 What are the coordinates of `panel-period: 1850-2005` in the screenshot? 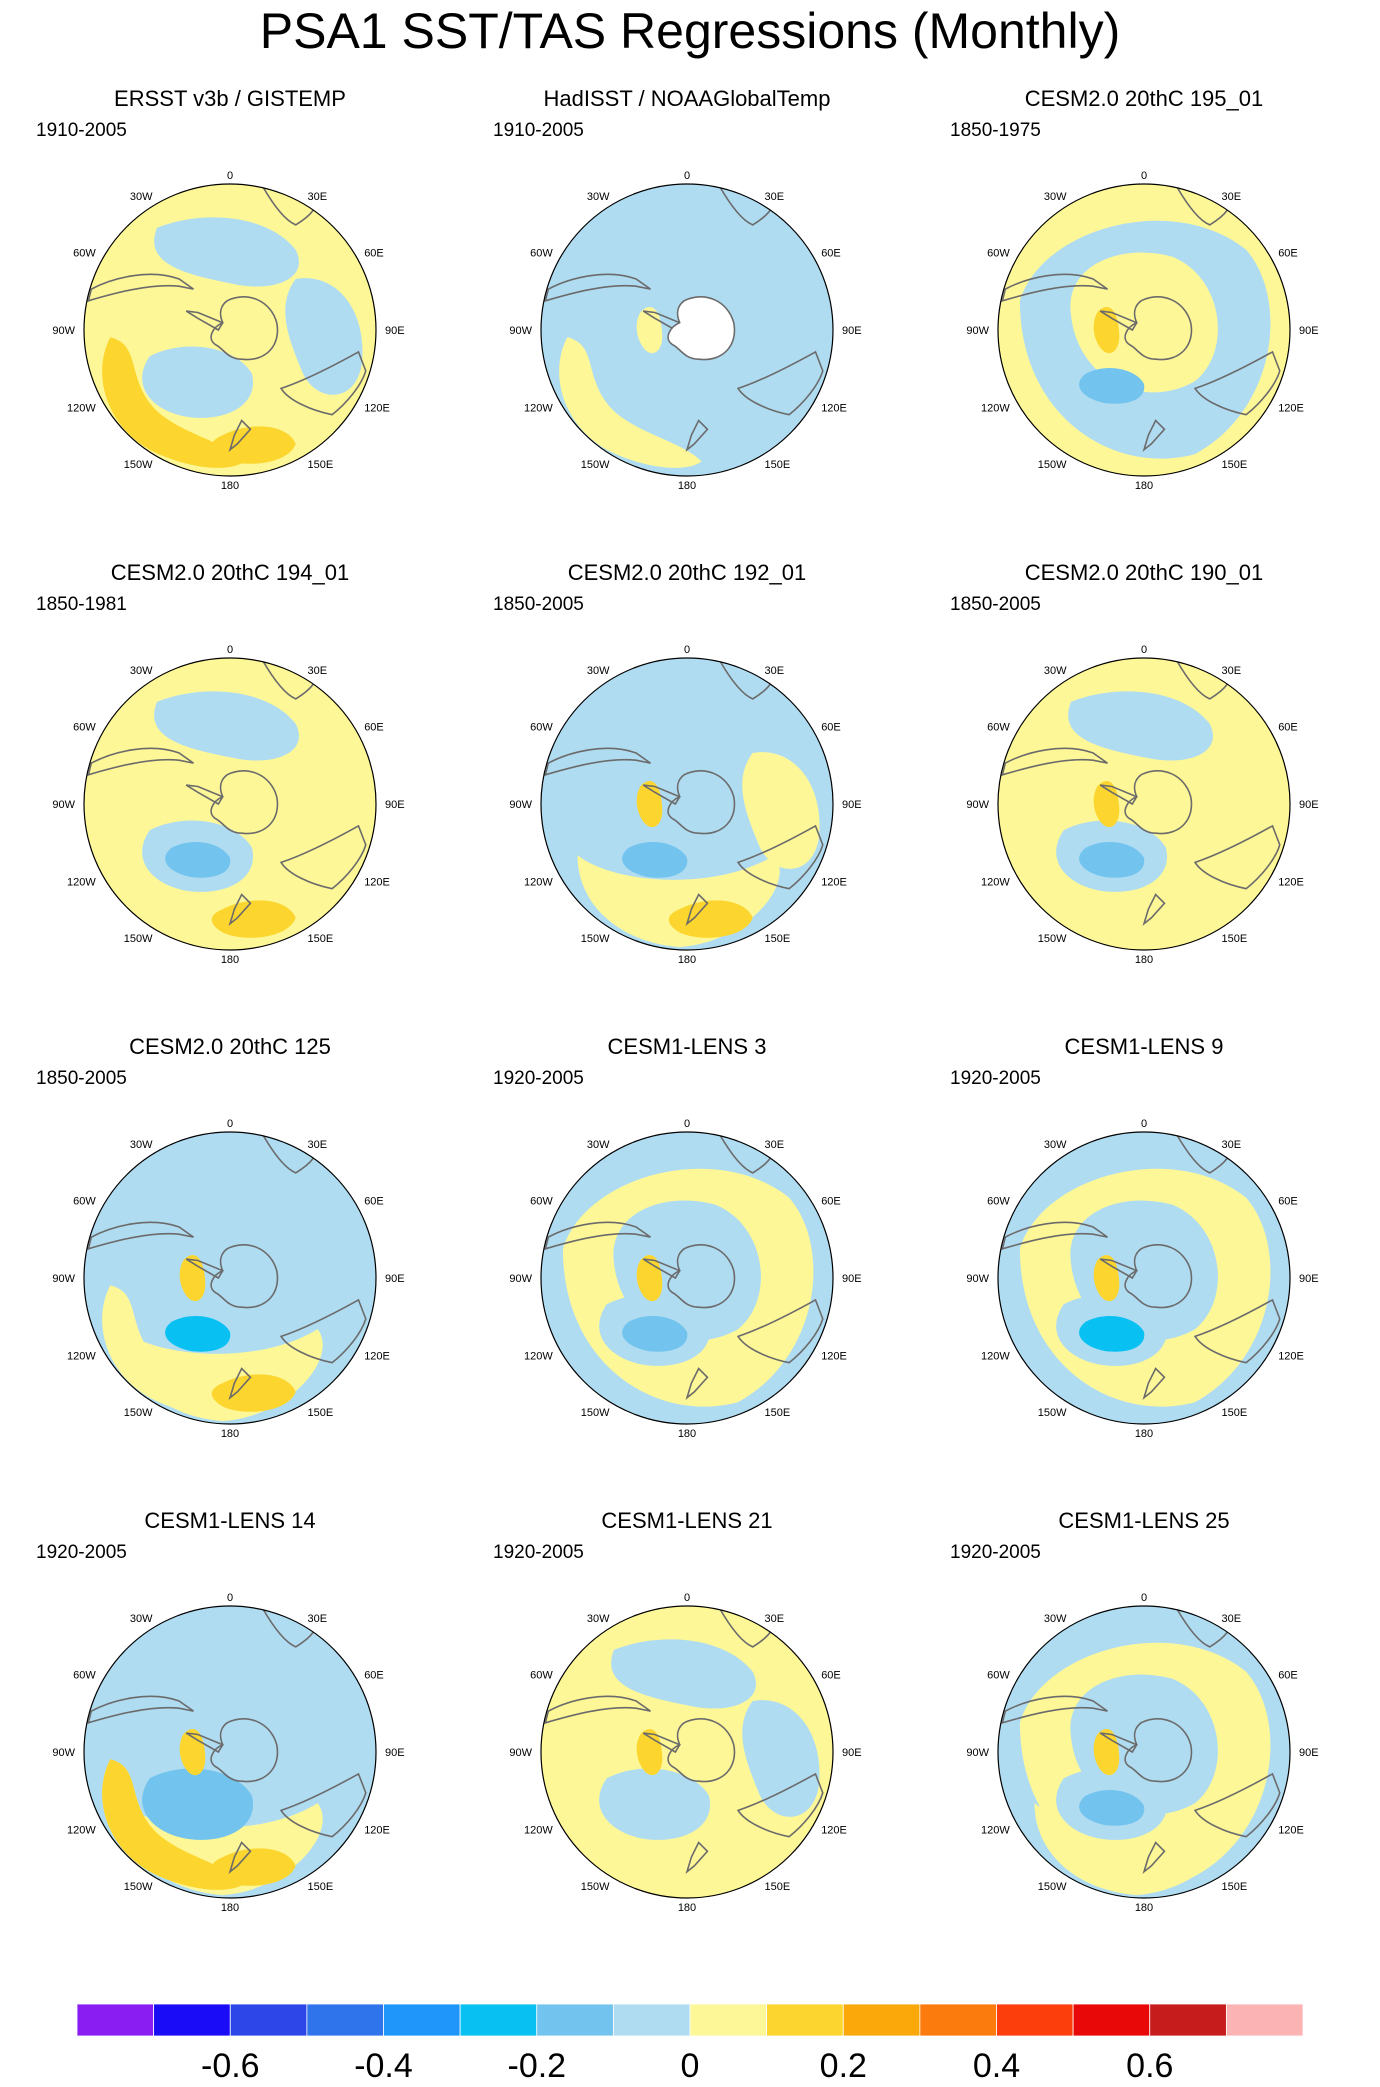 It's located at (81, 1078).